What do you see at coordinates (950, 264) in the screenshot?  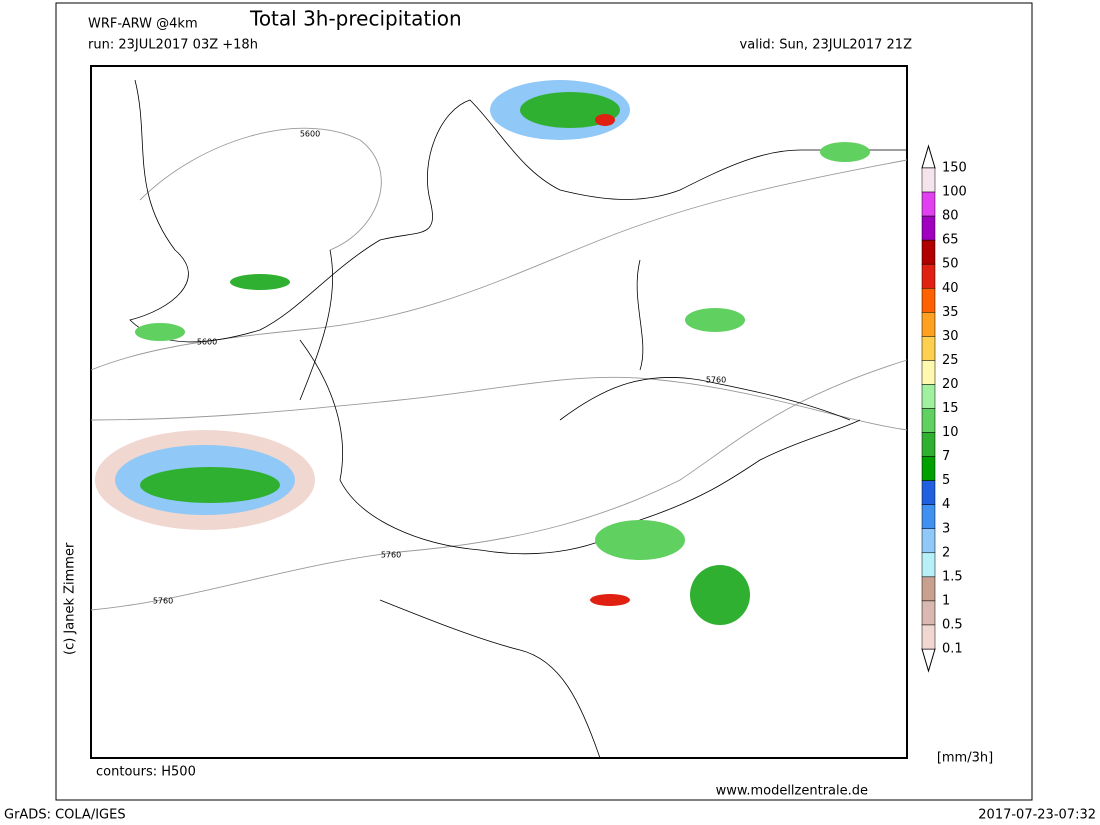 I see `colorbar-label: 50` at bounding box center [950, 264].